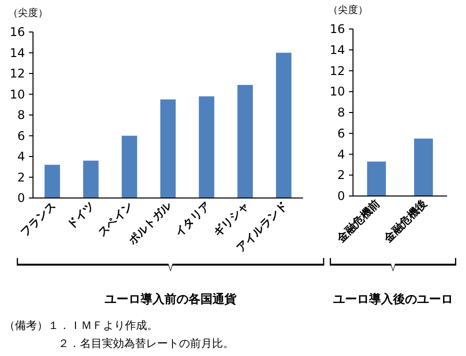 Image resolution: width=466 pixels, height=356 pixels. What do you see at coordinates (393, 299) in the screenshot?
I see `x-axis-title: ユーロ導入後のユーロ` at bounding box center [393, 299].